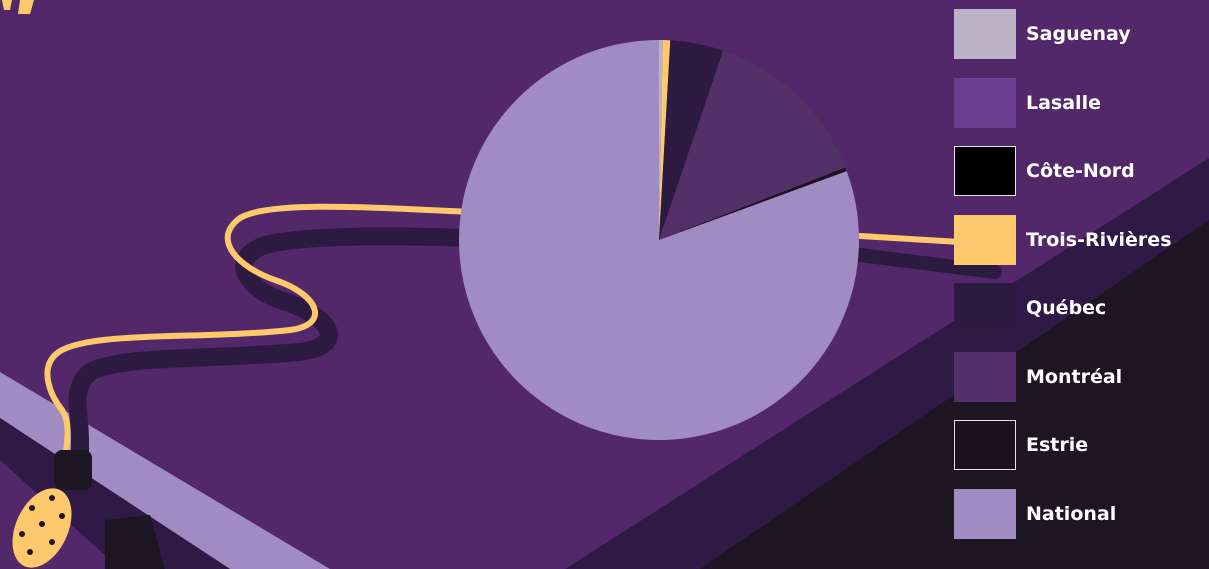 This screenshot has width=1209, height=569. What do you see at coordinates (1021, 445) in the screenshot?
I see `legend-item-estrie: Estrie` at bounding box center [1021, 445].